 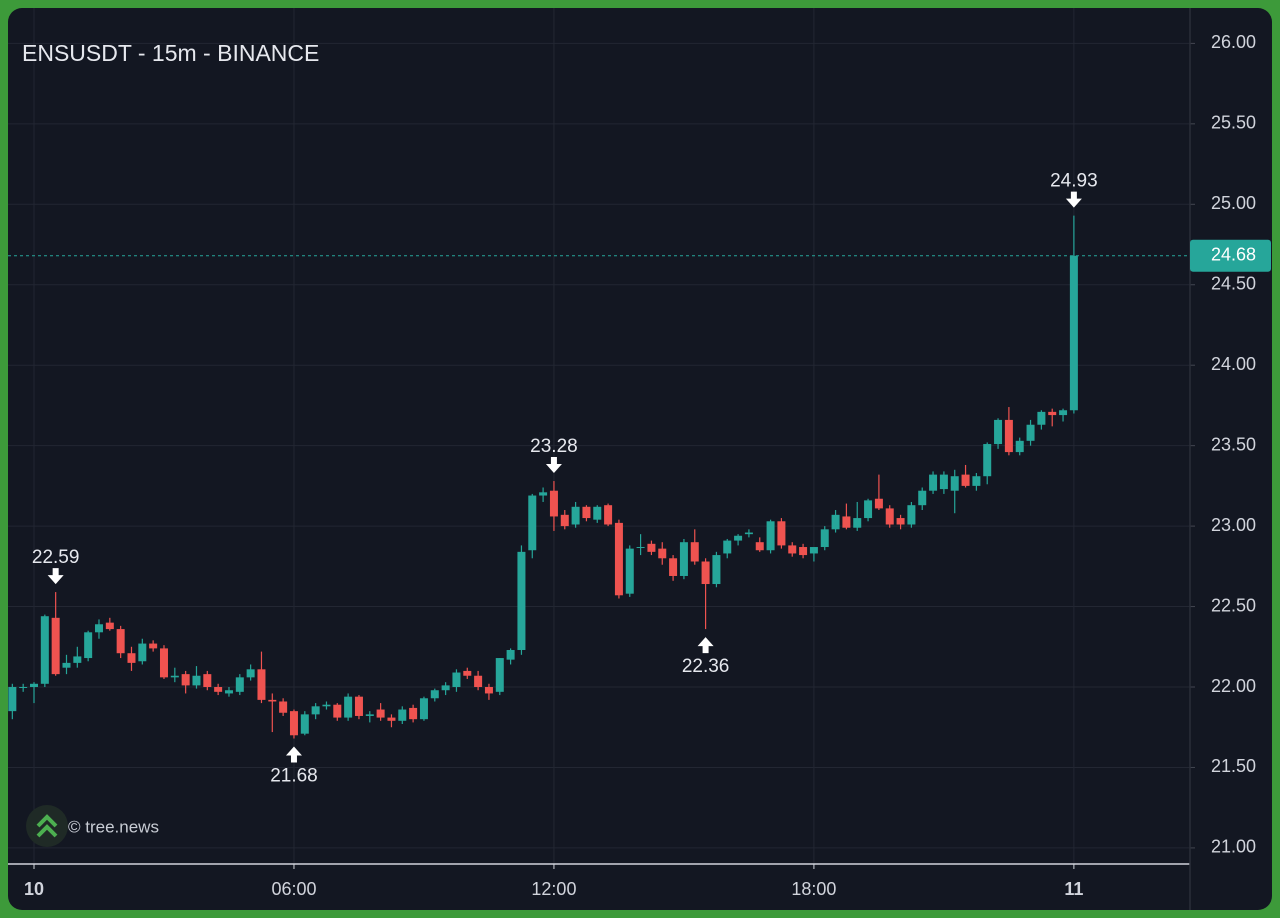 What do you see at coordinates (293, 889) in the screenshot?
I see `x-tick-label: 06:00` at bounding box center [293, 889].